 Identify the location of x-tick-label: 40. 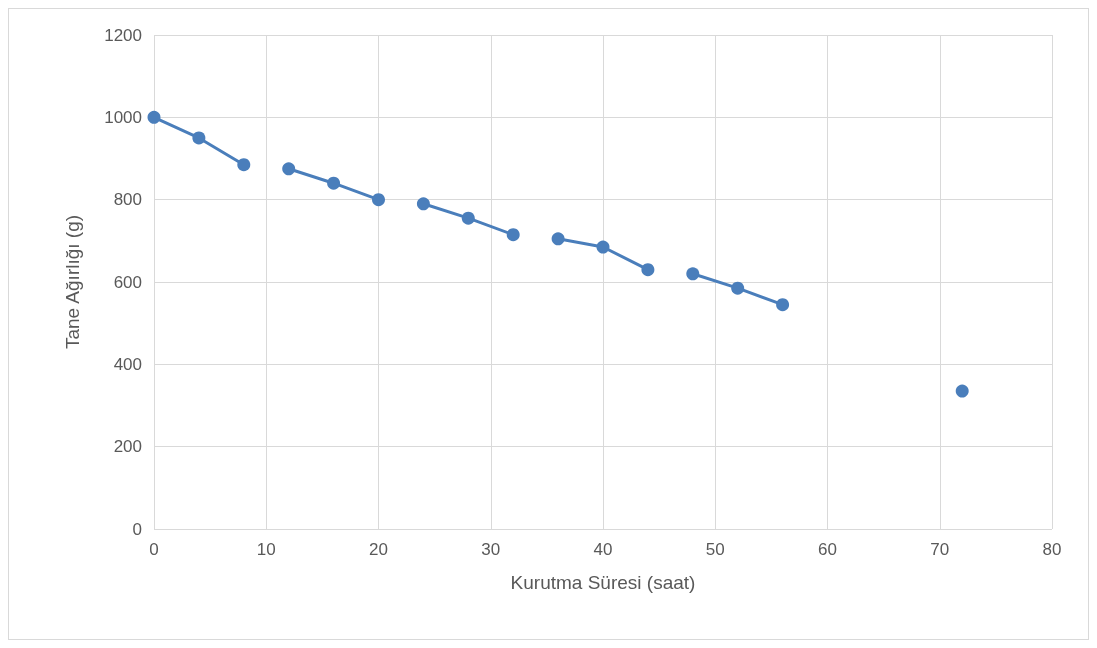
(603, 549).